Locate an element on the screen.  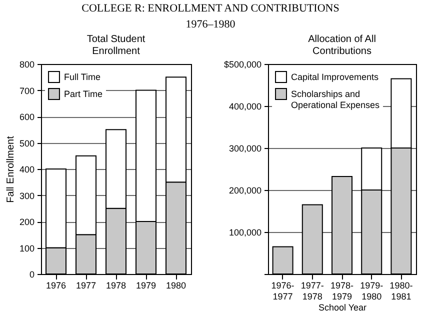
y-tick-label: 200 is located at coordinates (26, 222).